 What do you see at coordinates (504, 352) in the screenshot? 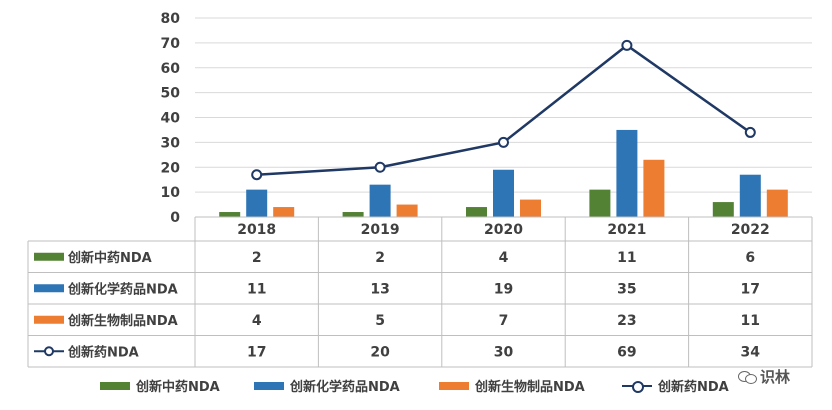
I see `data-label: 30` at bounding box center [504, 352].